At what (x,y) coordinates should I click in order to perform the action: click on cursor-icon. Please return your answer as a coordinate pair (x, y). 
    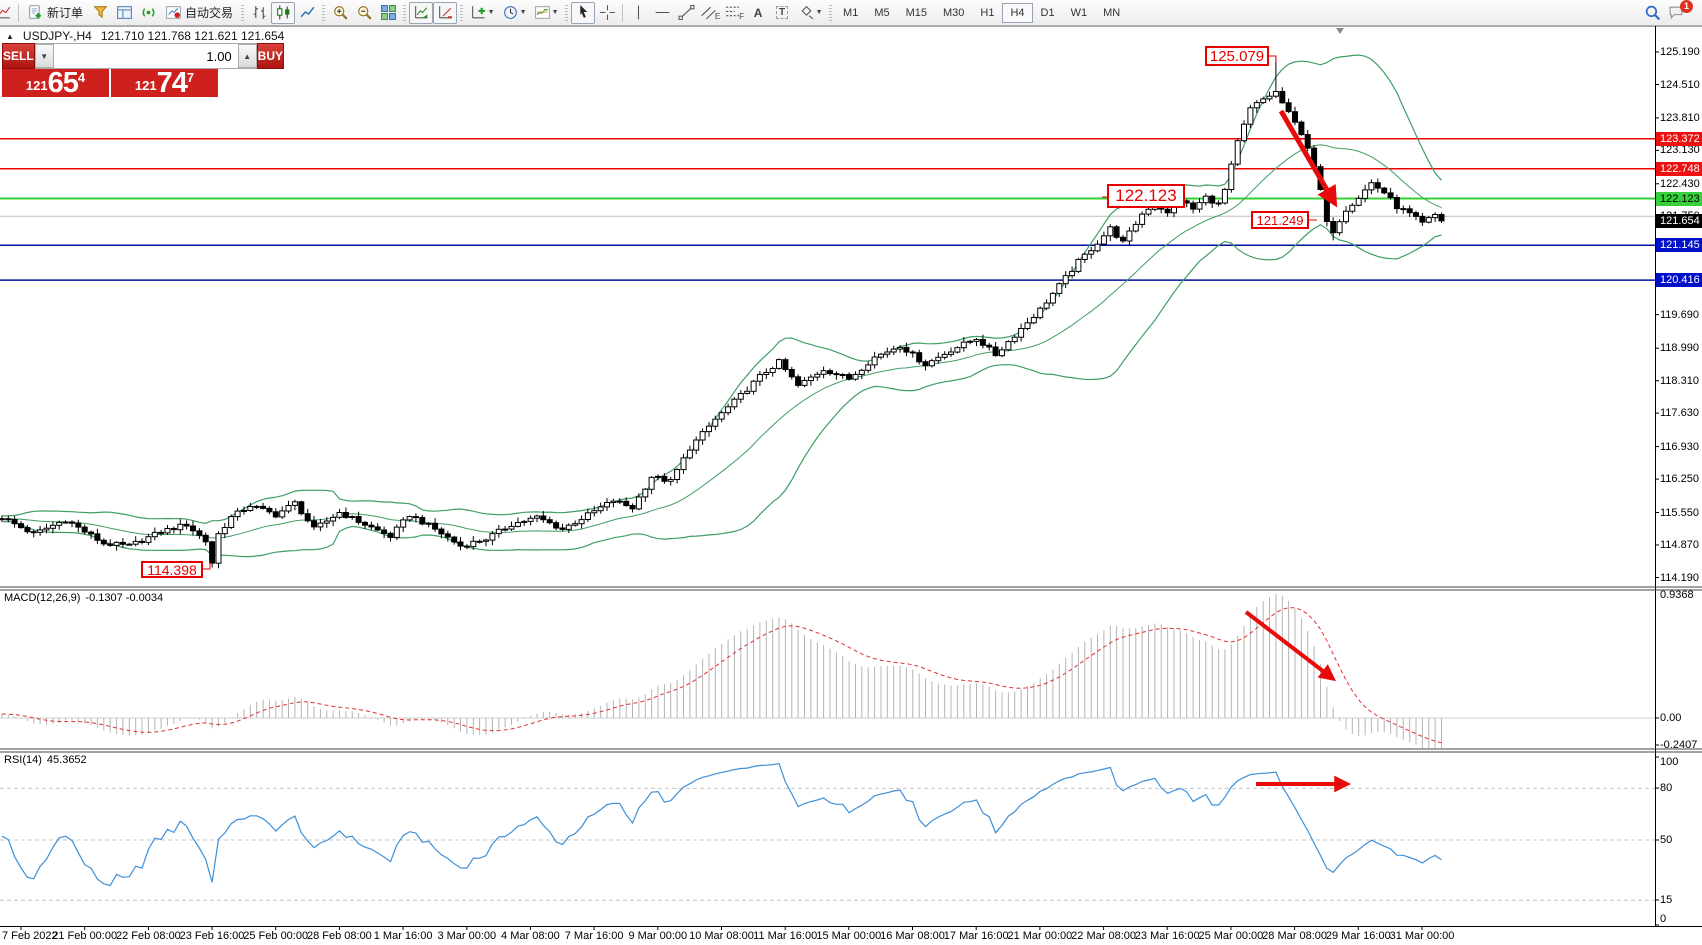
    Looking at the image, I should click on (583, 12).